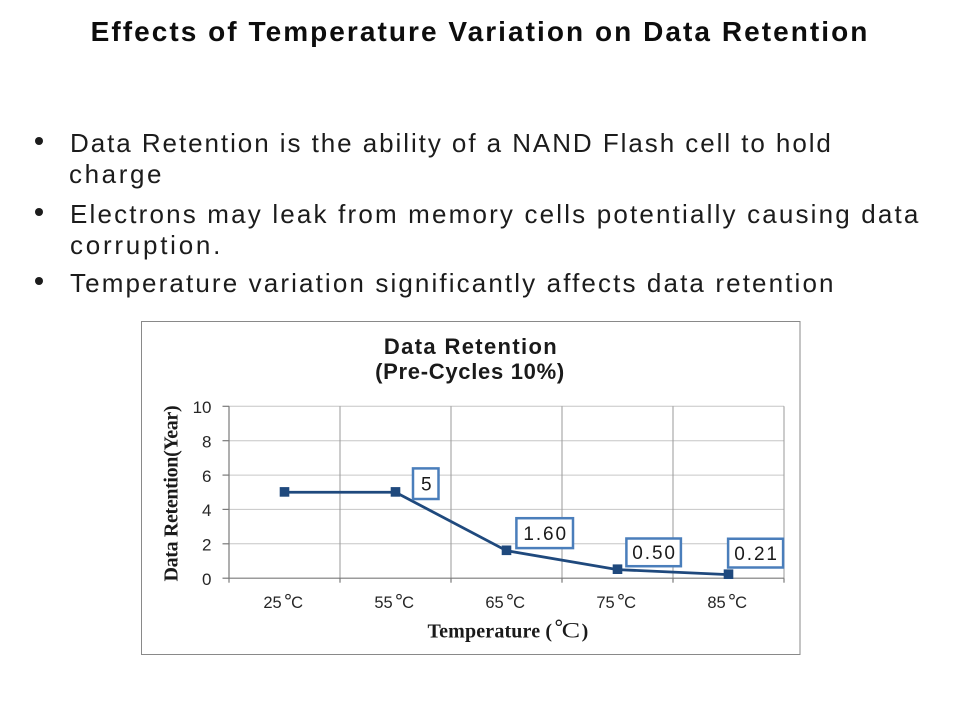  I want to click on svg-text: Temperature (, so click(490, 631).